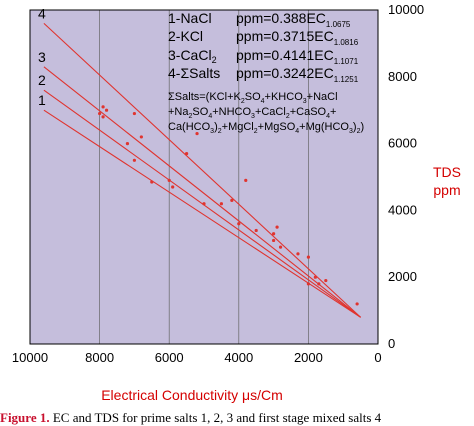  I want to click on y-axis-label: TDS, so click(447, 172).